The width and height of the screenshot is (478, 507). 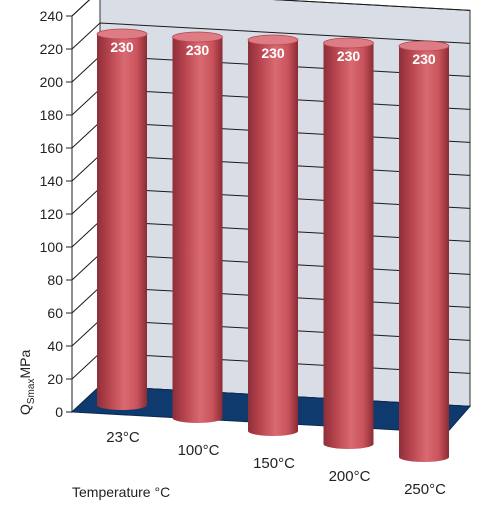 I want to click on y-tick-label: 240, so click(x=52, y=16).